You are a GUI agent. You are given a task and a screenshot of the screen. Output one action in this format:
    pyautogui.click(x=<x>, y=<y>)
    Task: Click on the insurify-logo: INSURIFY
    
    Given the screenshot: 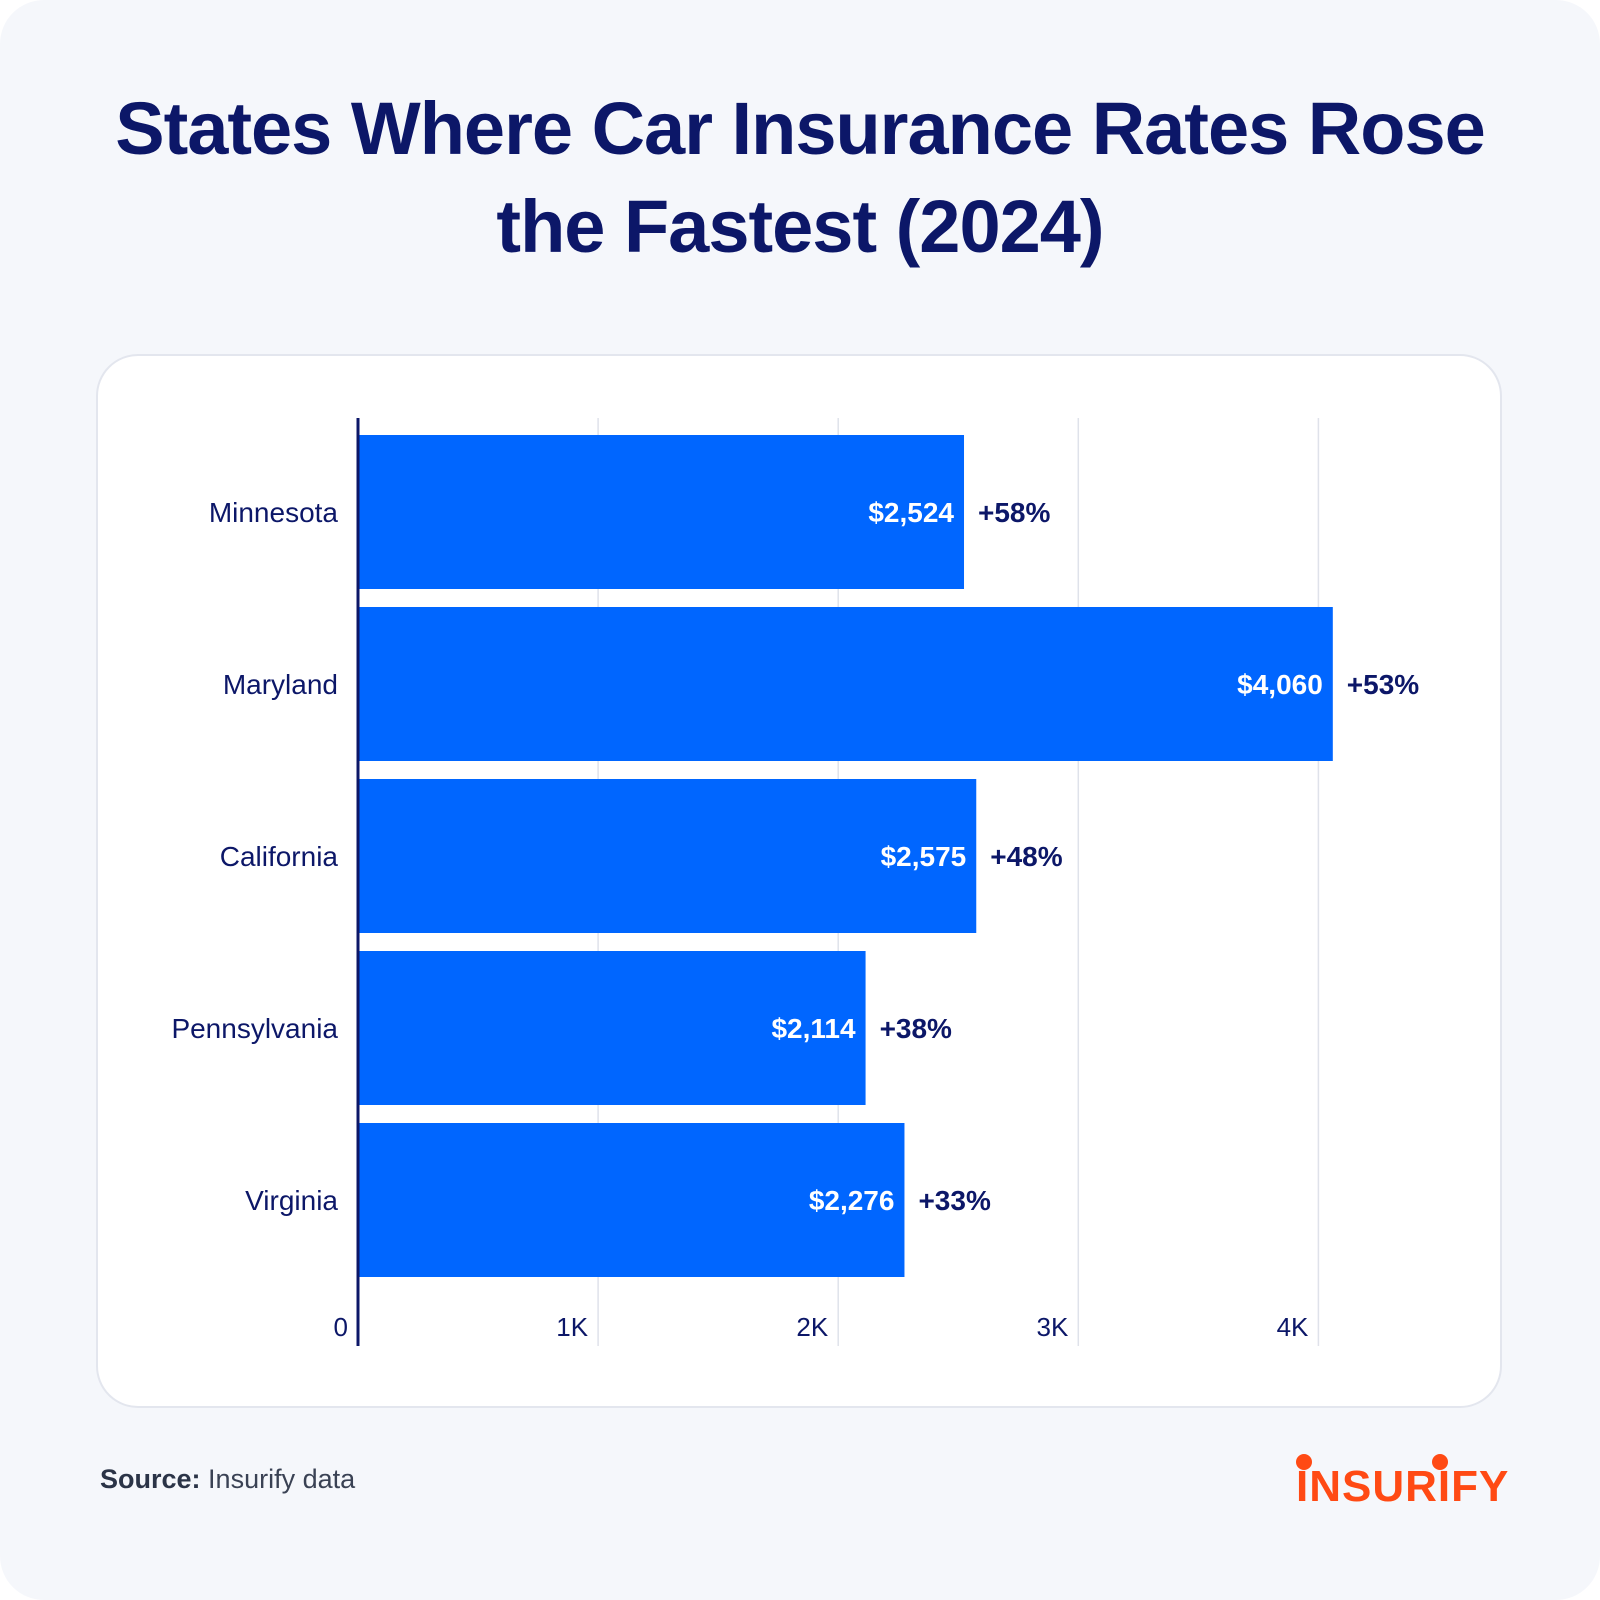 What is the action you would take?
    pyautogui.click(x=1403, y=1480)
    